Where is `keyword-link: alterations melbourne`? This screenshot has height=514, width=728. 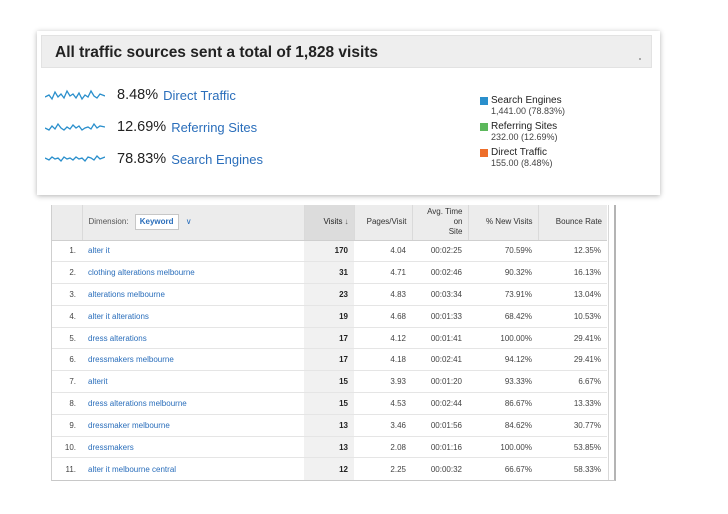 keyword-link: alterations melbourne is located at coordinates (126, 294).